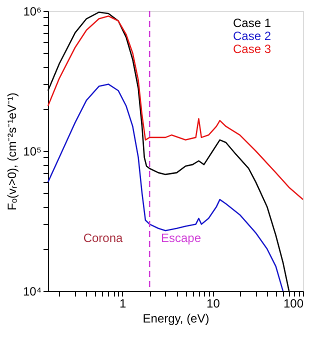 The image size is (336, 350). What do you see at coordinates (123, 303) in the screenshot?
I see `x-tick-label: 1` at bounding box center [123, 303].